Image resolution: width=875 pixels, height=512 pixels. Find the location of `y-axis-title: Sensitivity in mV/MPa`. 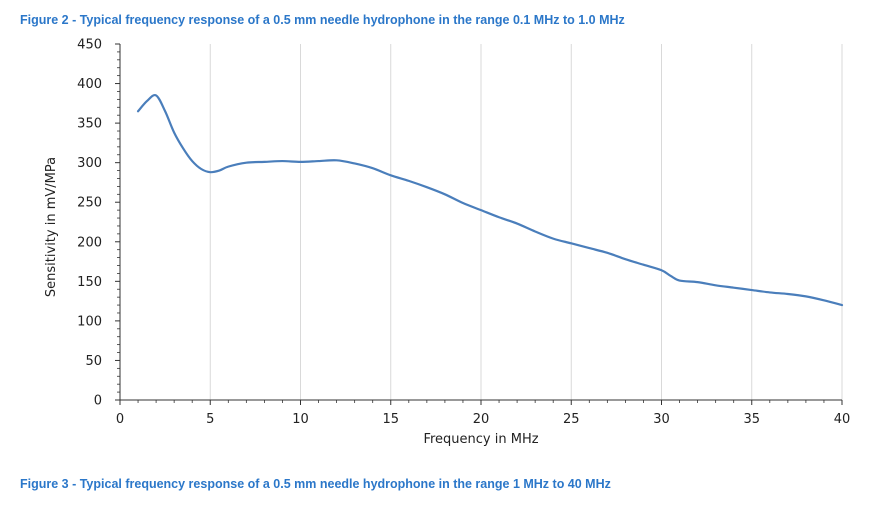

y-axis-title: Sensitivity in mV/MPa is located at coordinates (51, 227).